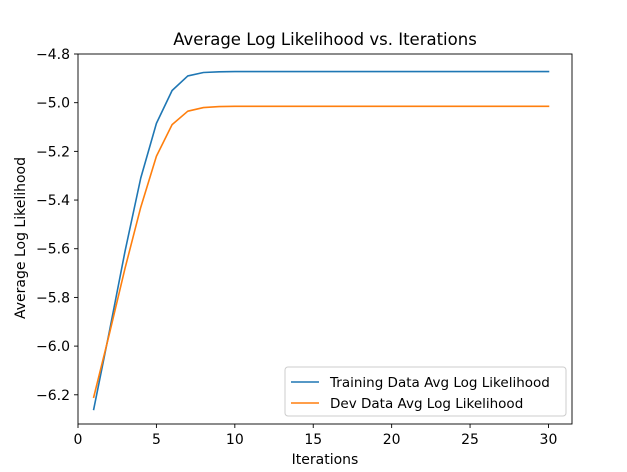  I want to click on legend-box, so click(425, 391).